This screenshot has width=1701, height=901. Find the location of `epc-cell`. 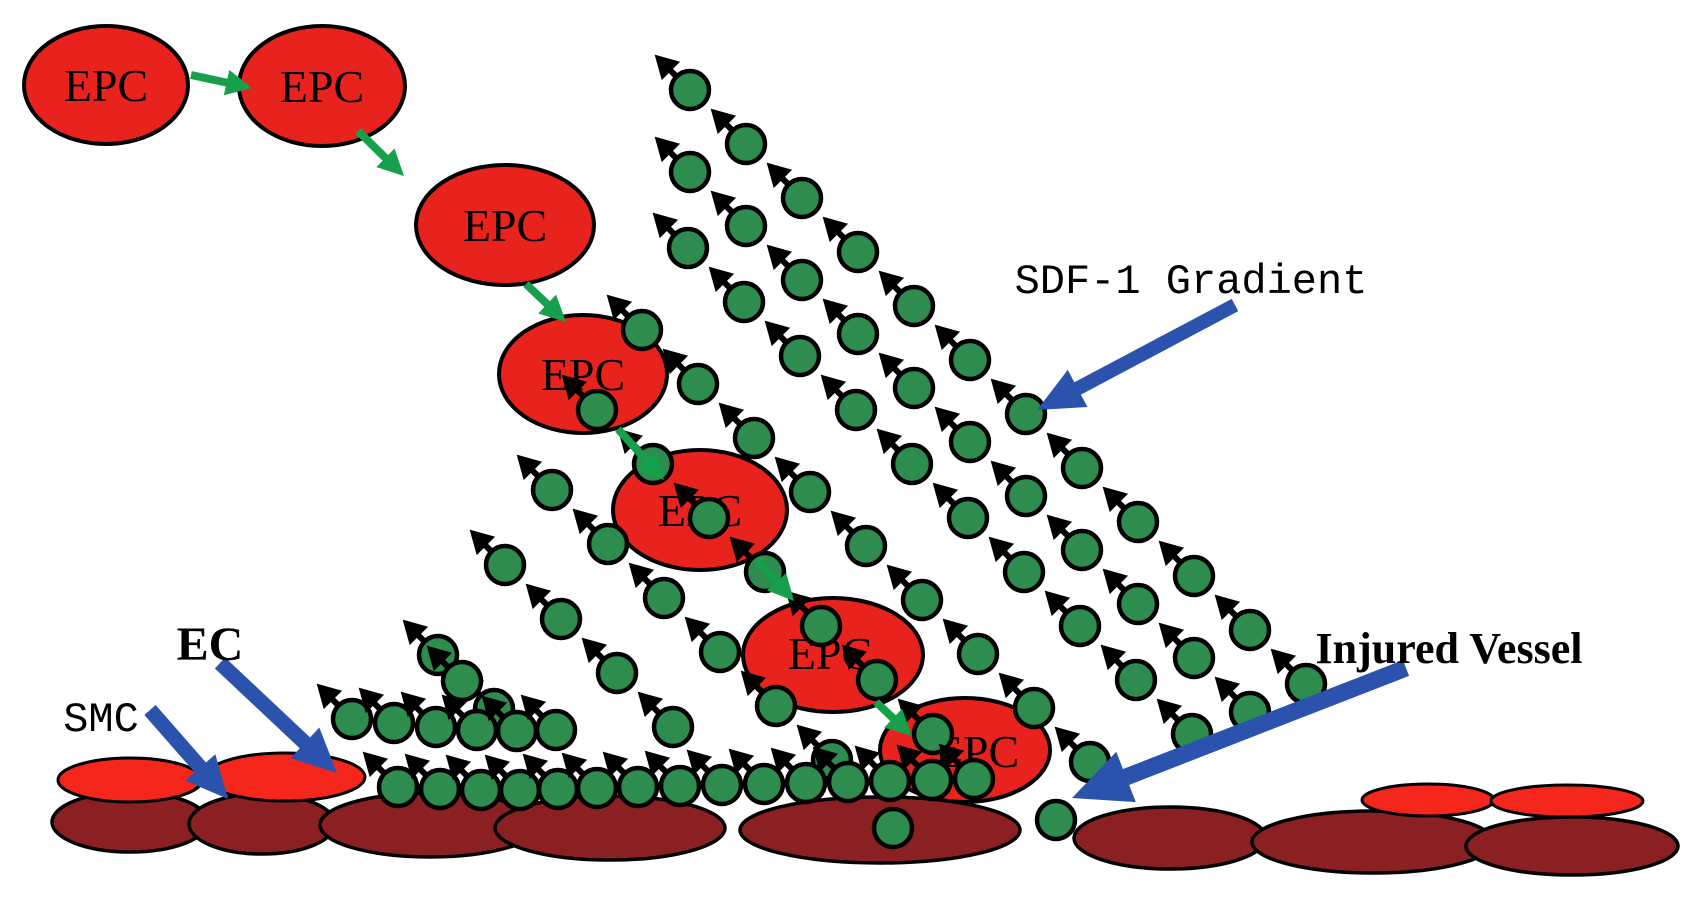

epc-cell is located at coordinates (106, 85).